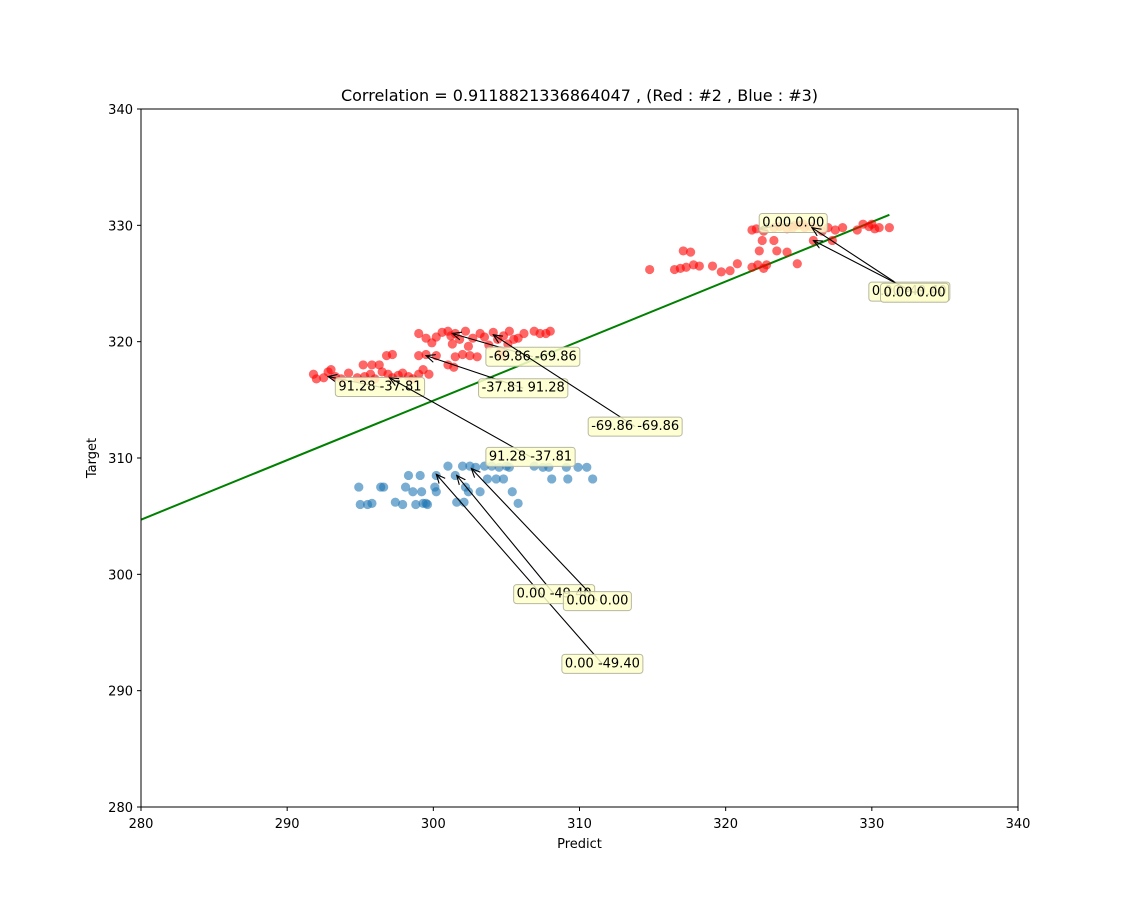 The width and height of the screenshot is (1131, 907). Describe the element at coordinates (377, 387) in the screenshot. I see `annotation: 91.28 -37.81` at that location.